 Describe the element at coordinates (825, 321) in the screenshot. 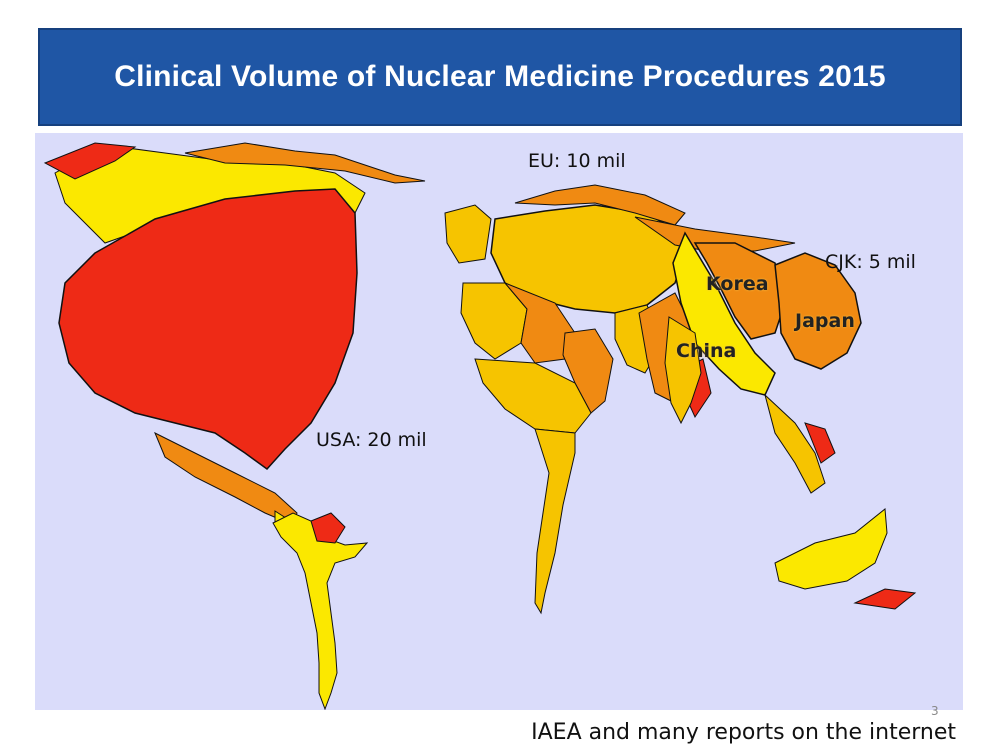

I see `japan-label: Japan` at that location.